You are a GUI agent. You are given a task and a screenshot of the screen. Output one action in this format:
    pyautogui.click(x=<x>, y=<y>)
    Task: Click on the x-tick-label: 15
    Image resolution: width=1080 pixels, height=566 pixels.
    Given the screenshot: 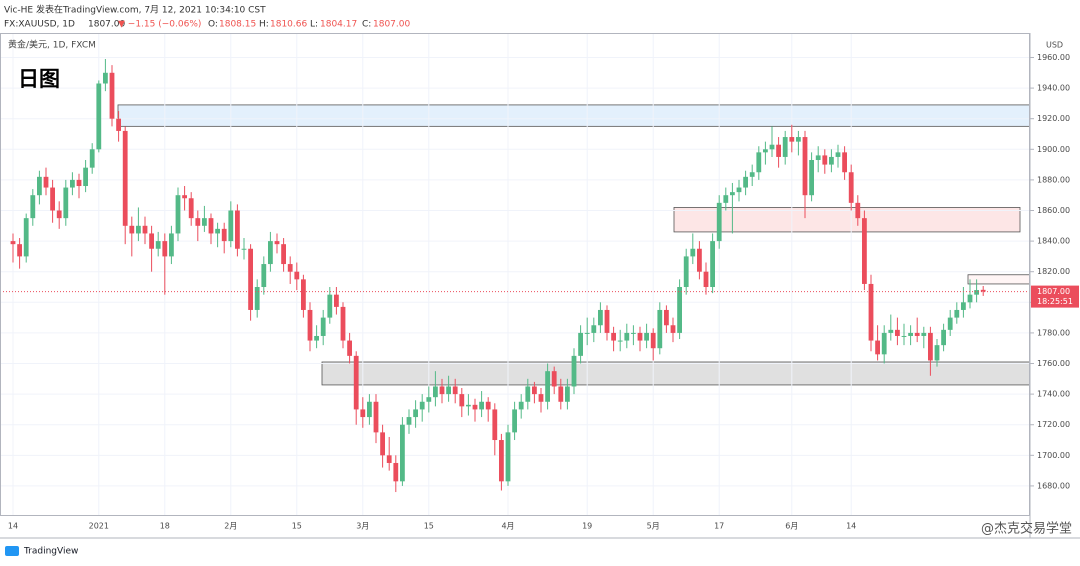 What is the action you would take?
    pyautogui.click(x=297, y=526)
    